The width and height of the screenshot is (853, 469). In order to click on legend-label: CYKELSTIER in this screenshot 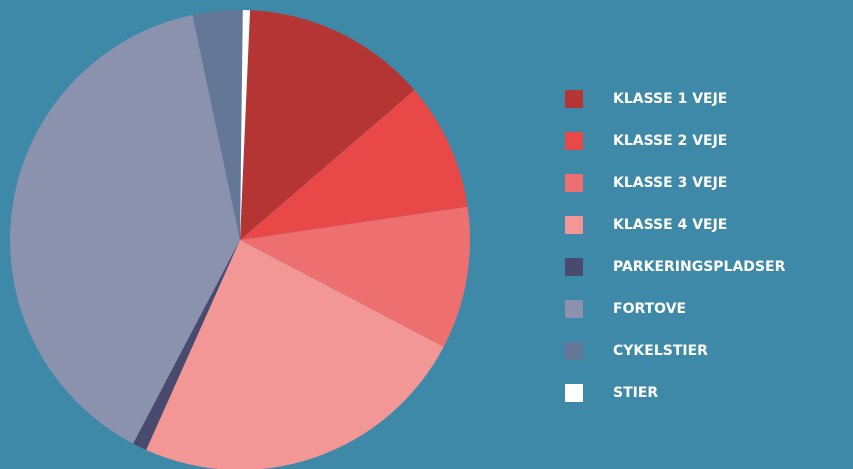, I will do `click(660, 351)`.